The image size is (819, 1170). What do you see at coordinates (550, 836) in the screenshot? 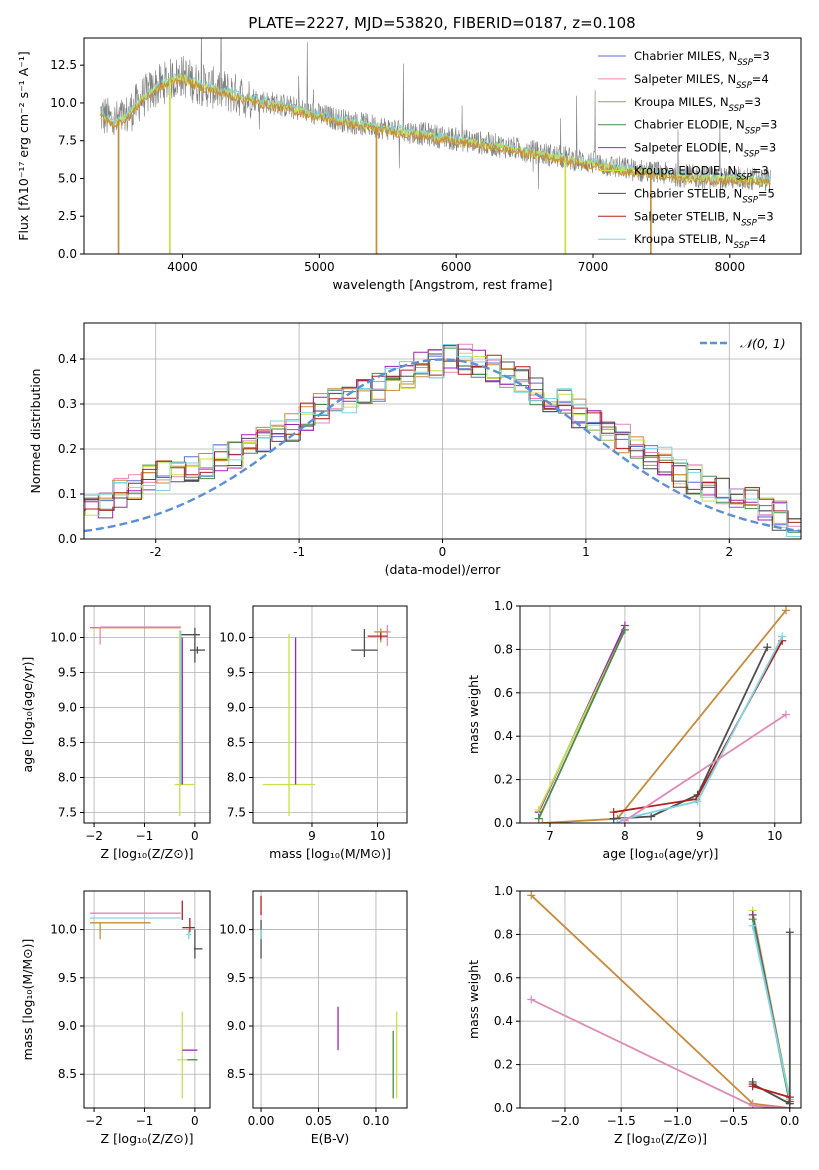
I see `x-tick-label: 7` at bounding box center [550, 836].